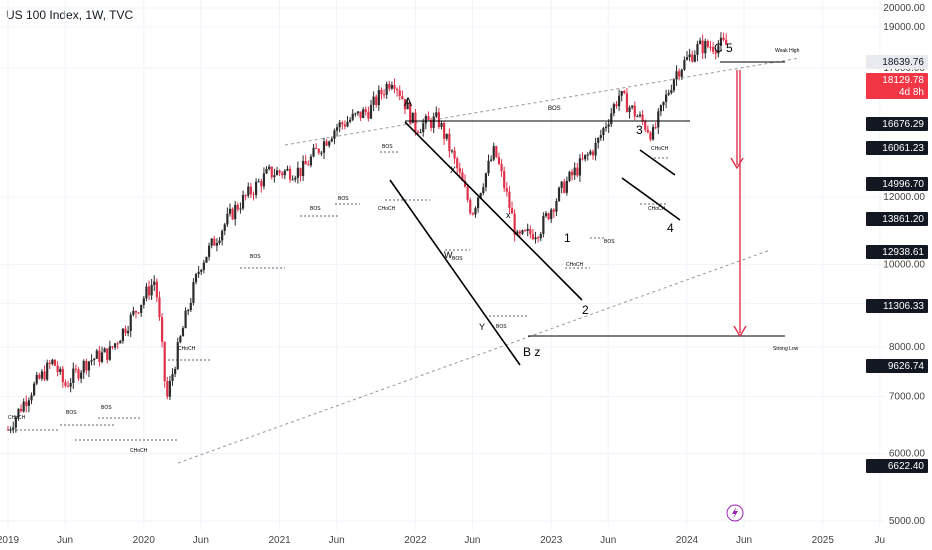 Image resolution: width=932 pixels, height=550 pixels. What do you see at coordinates (907, 454) in the screenshot?
I see `y-tick-label: 6000.00` at bounding box center [907, 454].